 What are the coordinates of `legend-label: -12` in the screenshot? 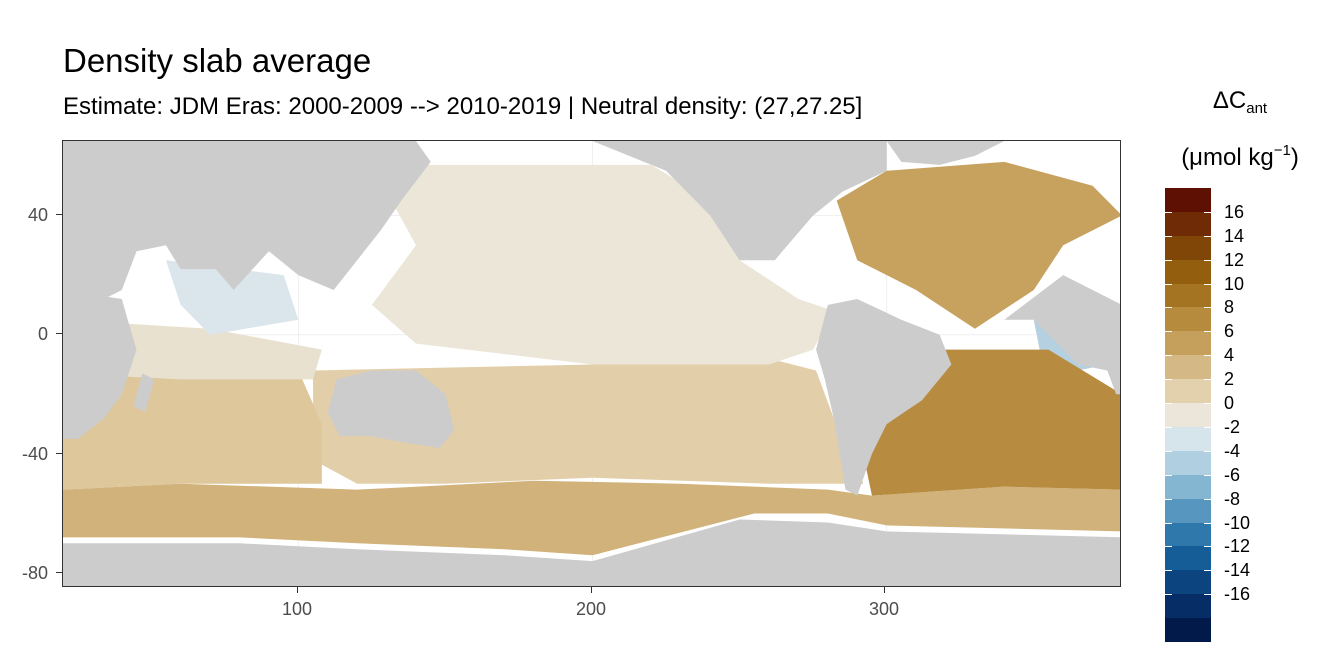 It's located at (1237, 546).